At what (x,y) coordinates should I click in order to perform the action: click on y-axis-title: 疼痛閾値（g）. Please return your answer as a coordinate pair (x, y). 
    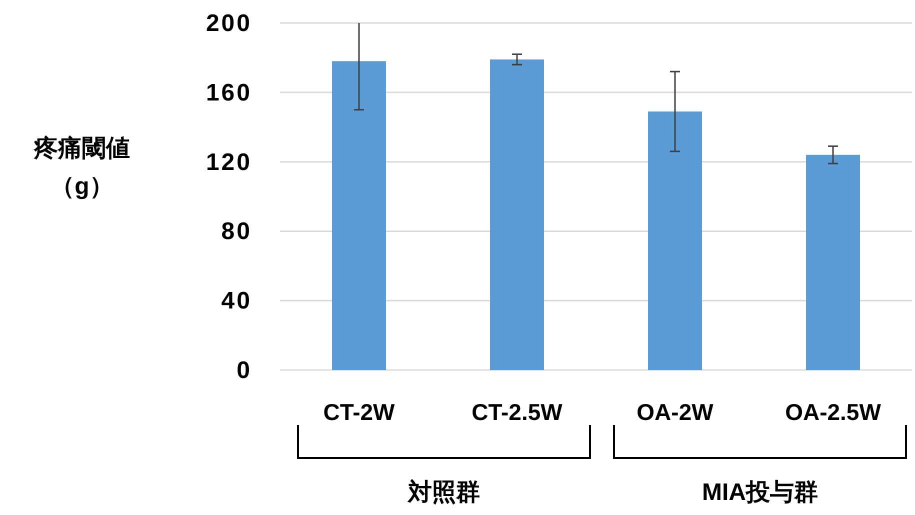
    Looking at the image, I should click on (81, 167).